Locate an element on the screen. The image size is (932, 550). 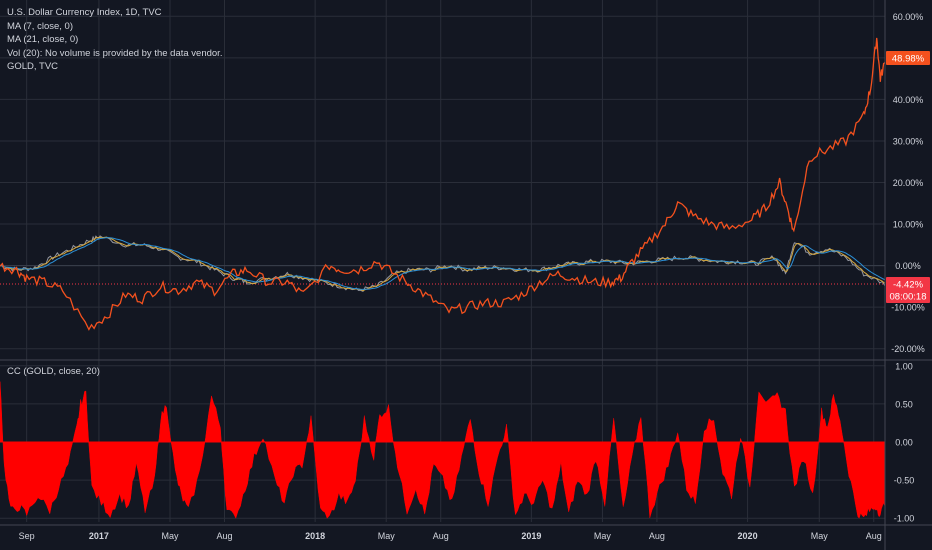
price-tick-label: 10.00% is located at coordinates (908, 225).